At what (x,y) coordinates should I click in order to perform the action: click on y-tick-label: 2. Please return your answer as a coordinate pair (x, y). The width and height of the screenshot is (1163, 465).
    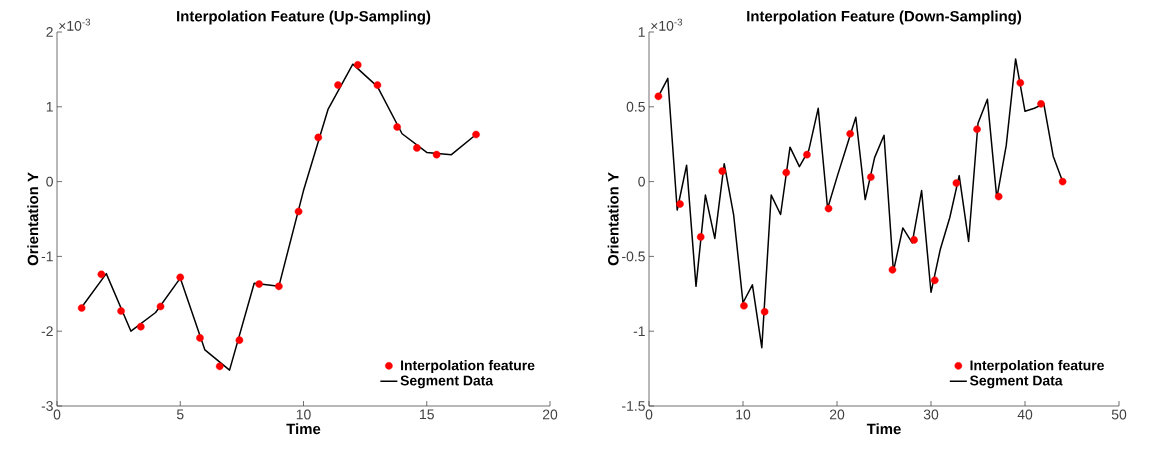
    Looking at the image, I should click on (49, 32).